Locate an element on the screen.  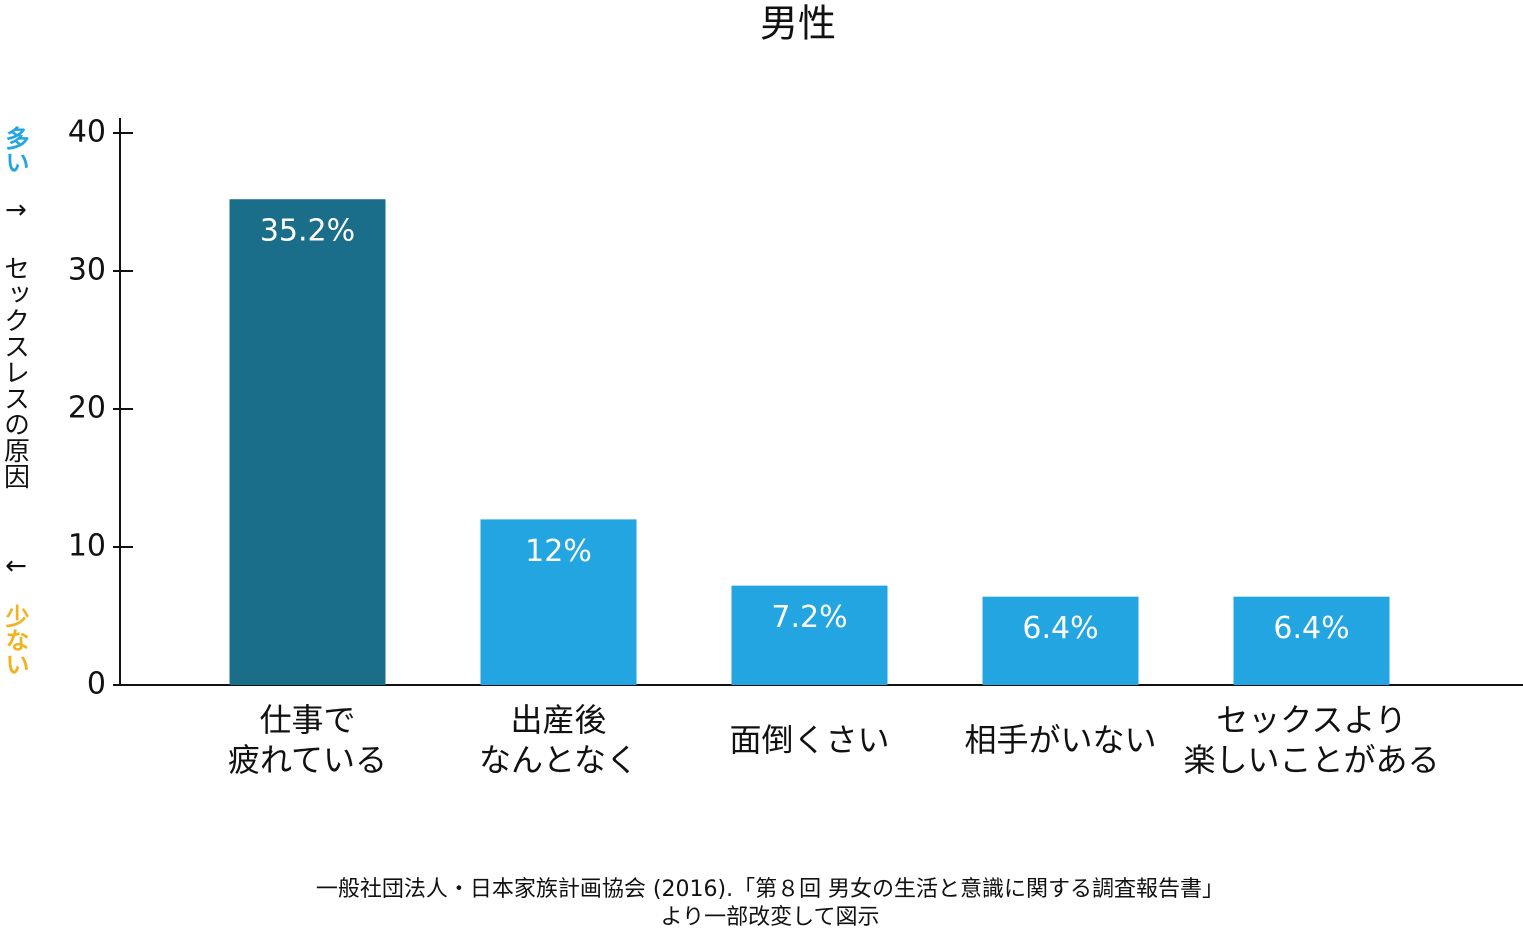
x-tick-label: セックスより楽しいことがある is located at coordinates (1311, 740).